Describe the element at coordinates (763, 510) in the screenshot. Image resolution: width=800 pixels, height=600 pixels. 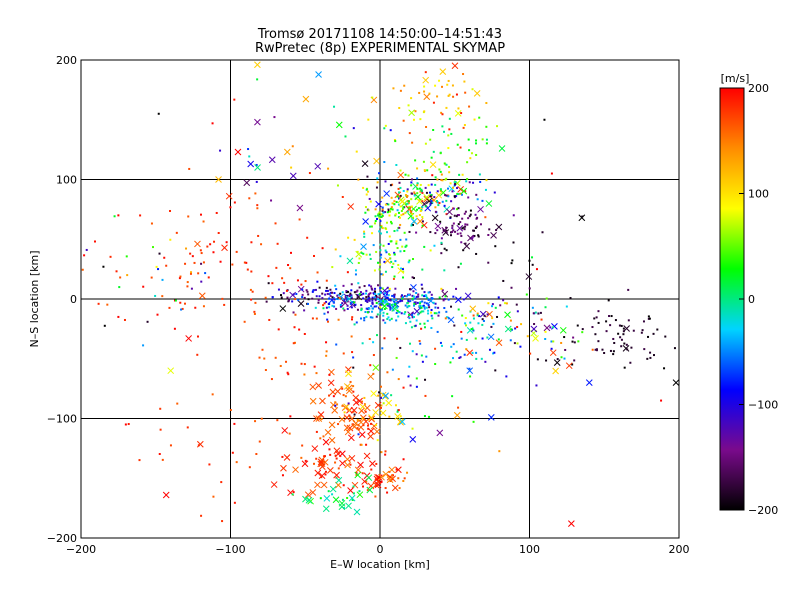
I see `colorbar-tick-label: −200` at that location.